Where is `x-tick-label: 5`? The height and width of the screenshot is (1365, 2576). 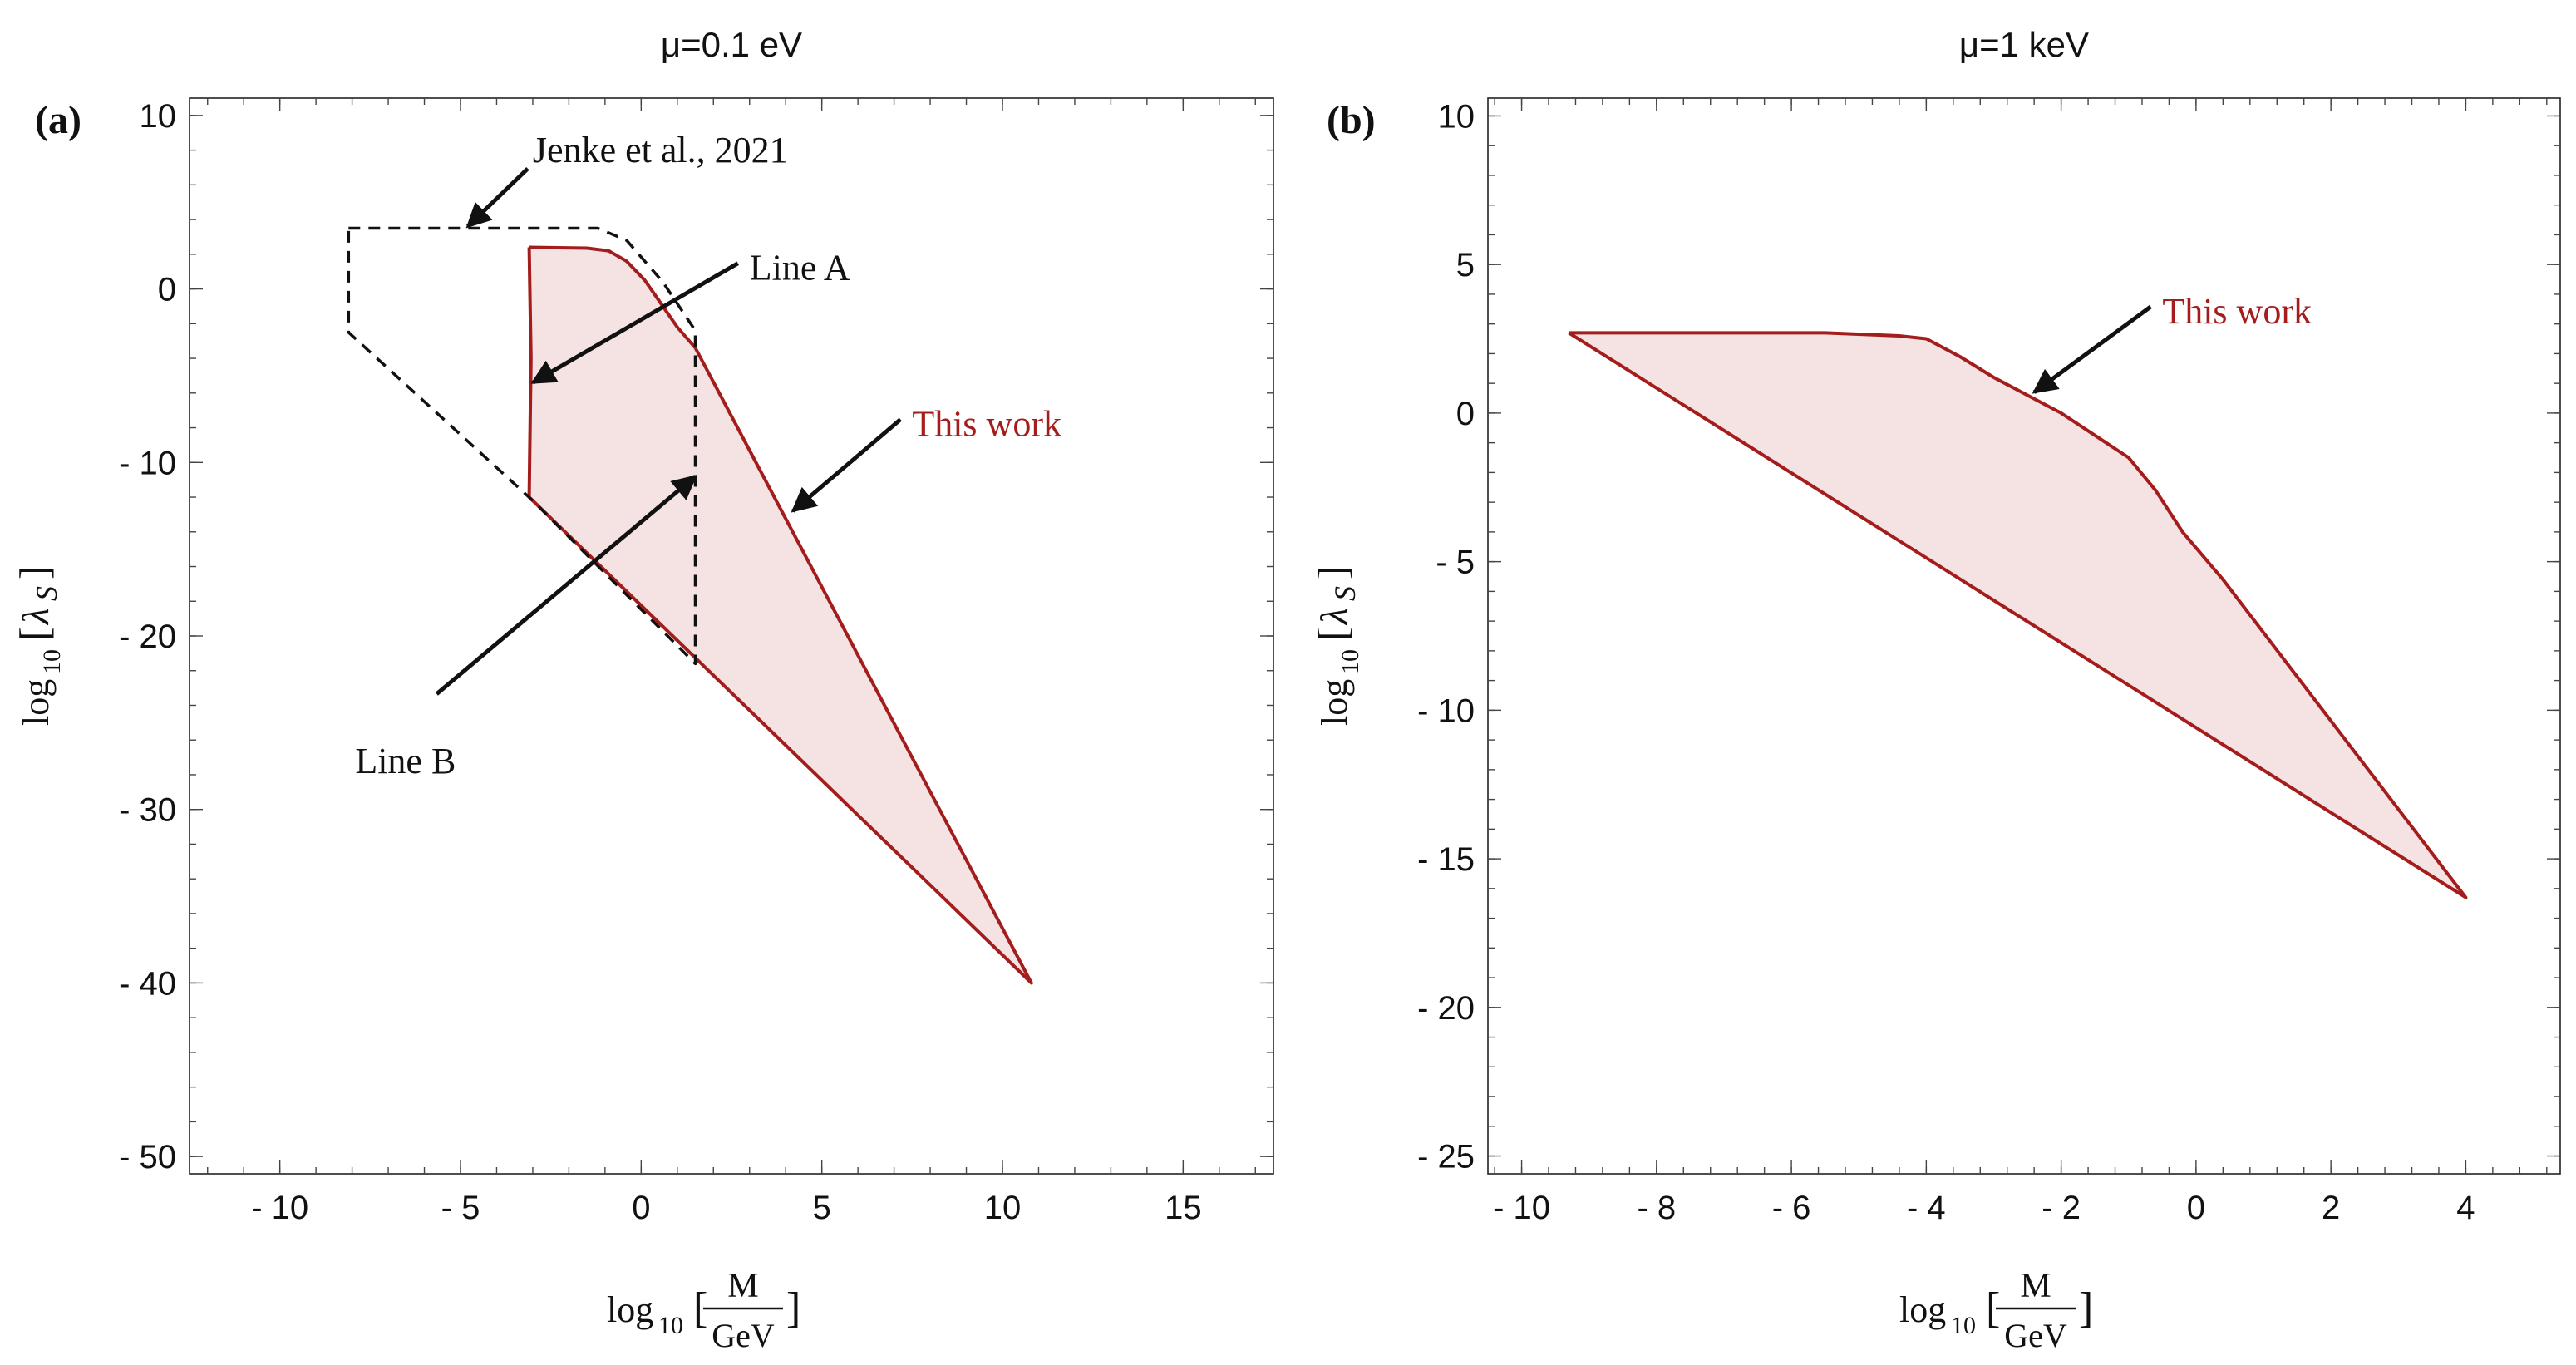
x-tick-label: 5 is located at coordinates (822, 1208).